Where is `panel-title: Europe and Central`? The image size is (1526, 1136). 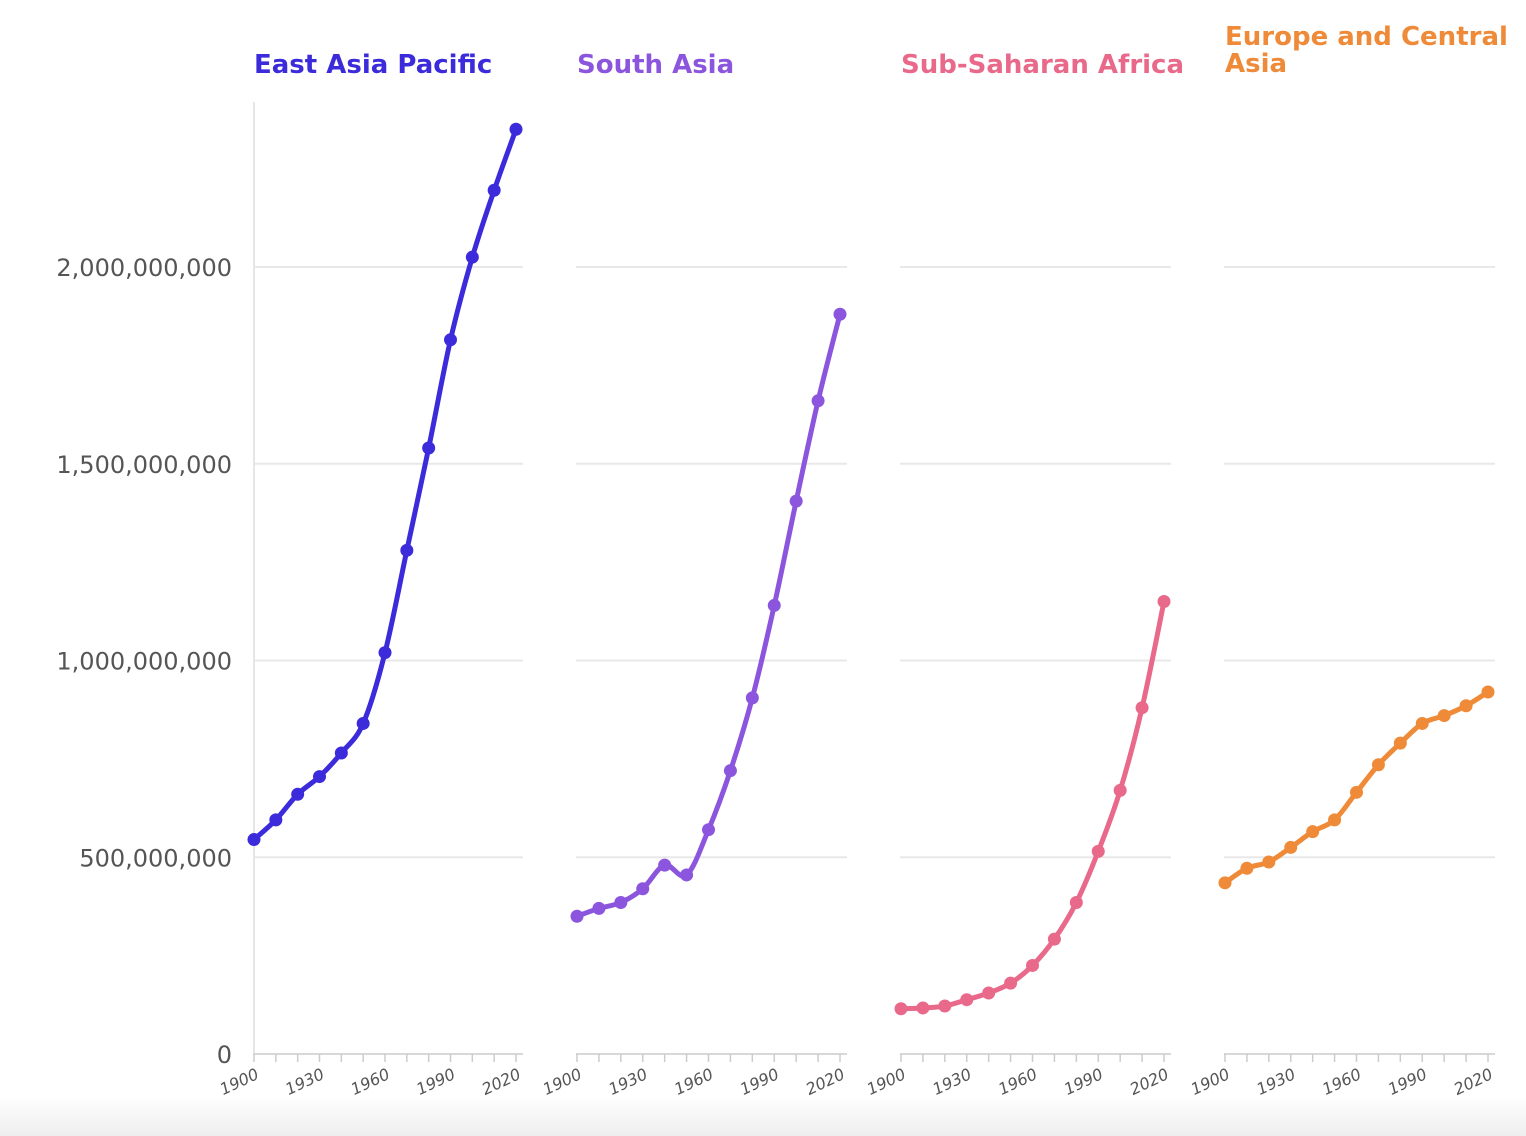
panel-title: Europe and Central is located at coordinates (1366, 37).